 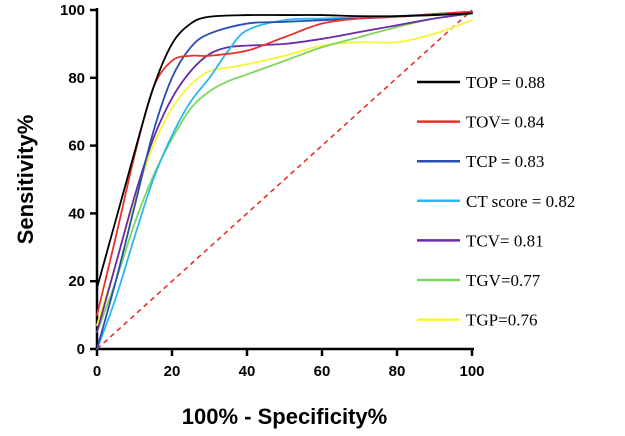 What do you see at coordinates (76, 213) in the screenshot?
I see `y-tick-label: 40` at bounding box center [76, 213].